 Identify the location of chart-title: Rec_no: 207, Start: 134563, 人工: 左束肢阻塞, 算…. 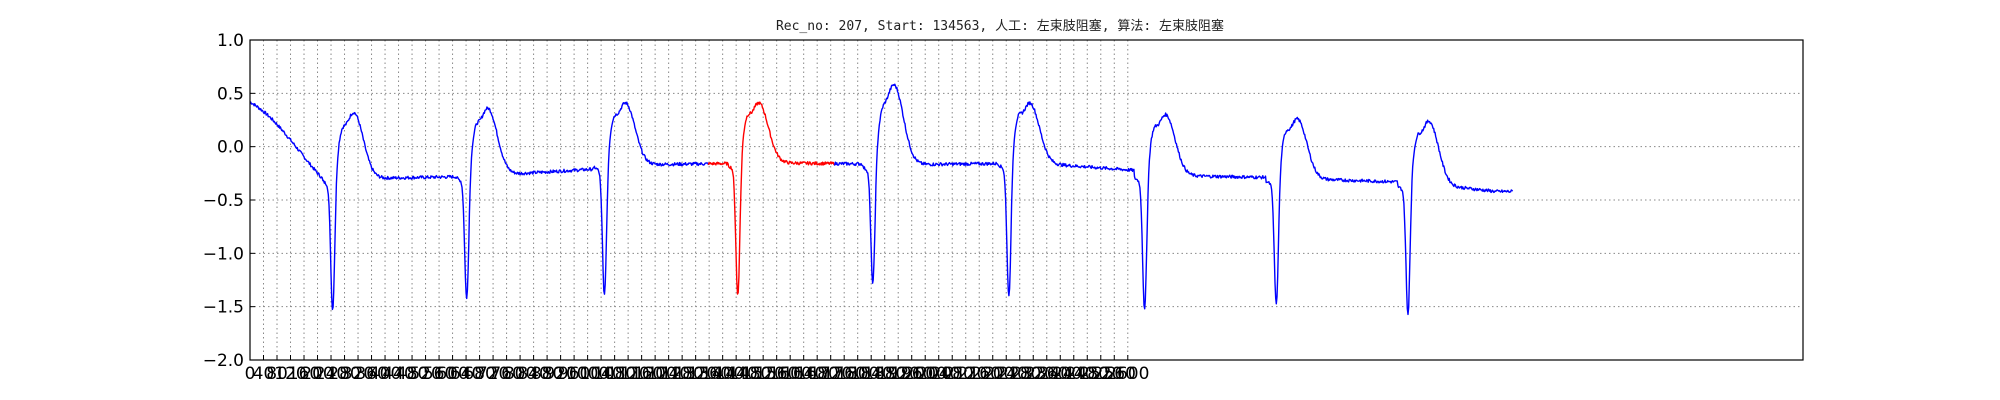
(1000, 26).